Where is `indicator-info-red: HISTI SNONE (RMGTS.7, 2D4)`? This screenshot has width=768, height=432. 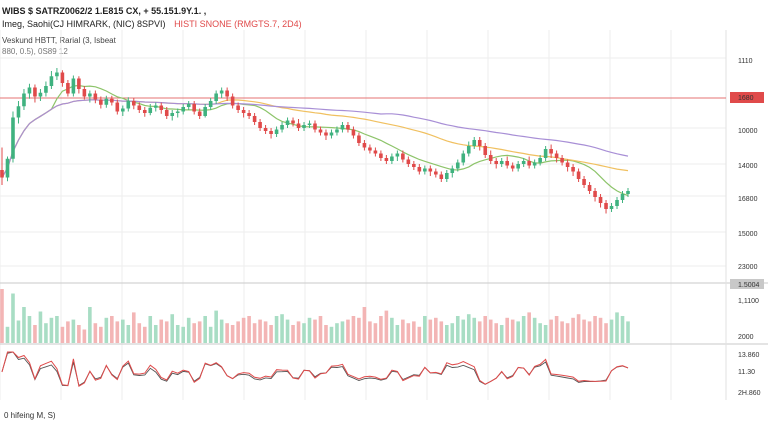
indicator-info-red: HISTI SNONE (RMGTS.7, 2D4) is located at coordinates (238, 24).